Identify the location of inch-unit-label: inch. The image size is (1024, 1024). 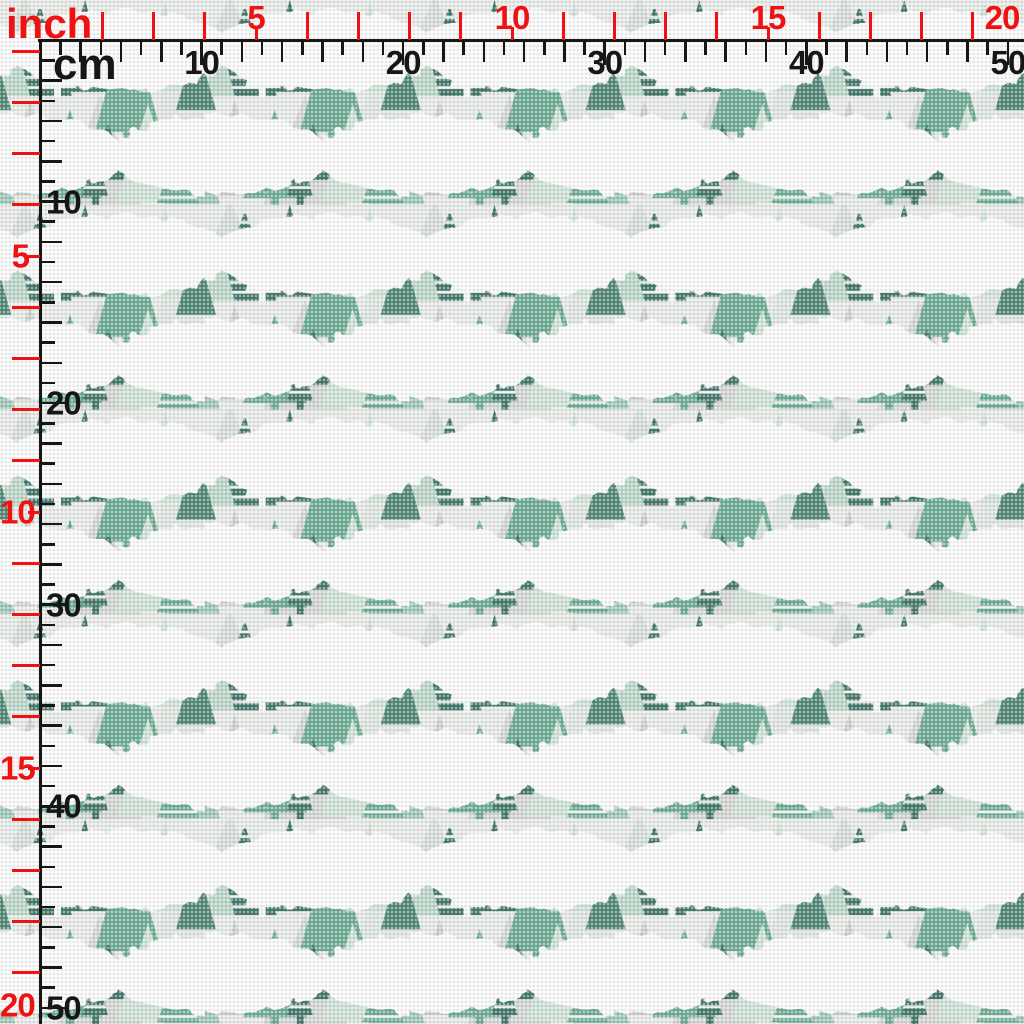
(49, 23).